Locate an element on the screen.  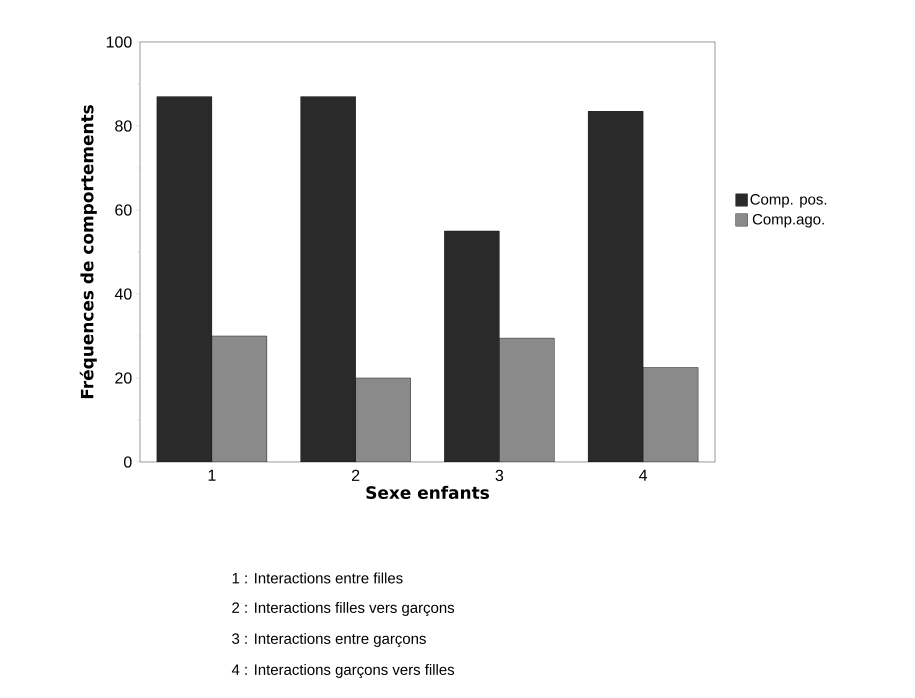
y-tick-label: 80 is located at coordinates (123, 126).